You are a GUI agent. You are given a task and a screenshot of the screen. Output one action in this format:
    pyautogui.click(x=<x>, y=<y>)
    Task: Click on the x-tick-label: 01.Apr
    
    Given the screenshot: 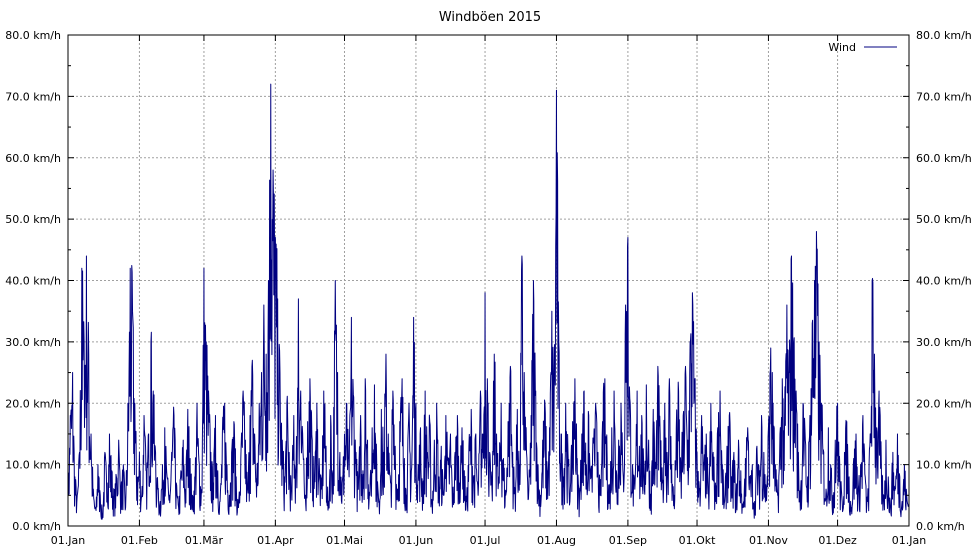 What is the action you would take?
    pyautogui.click(x=275, y=540)
    